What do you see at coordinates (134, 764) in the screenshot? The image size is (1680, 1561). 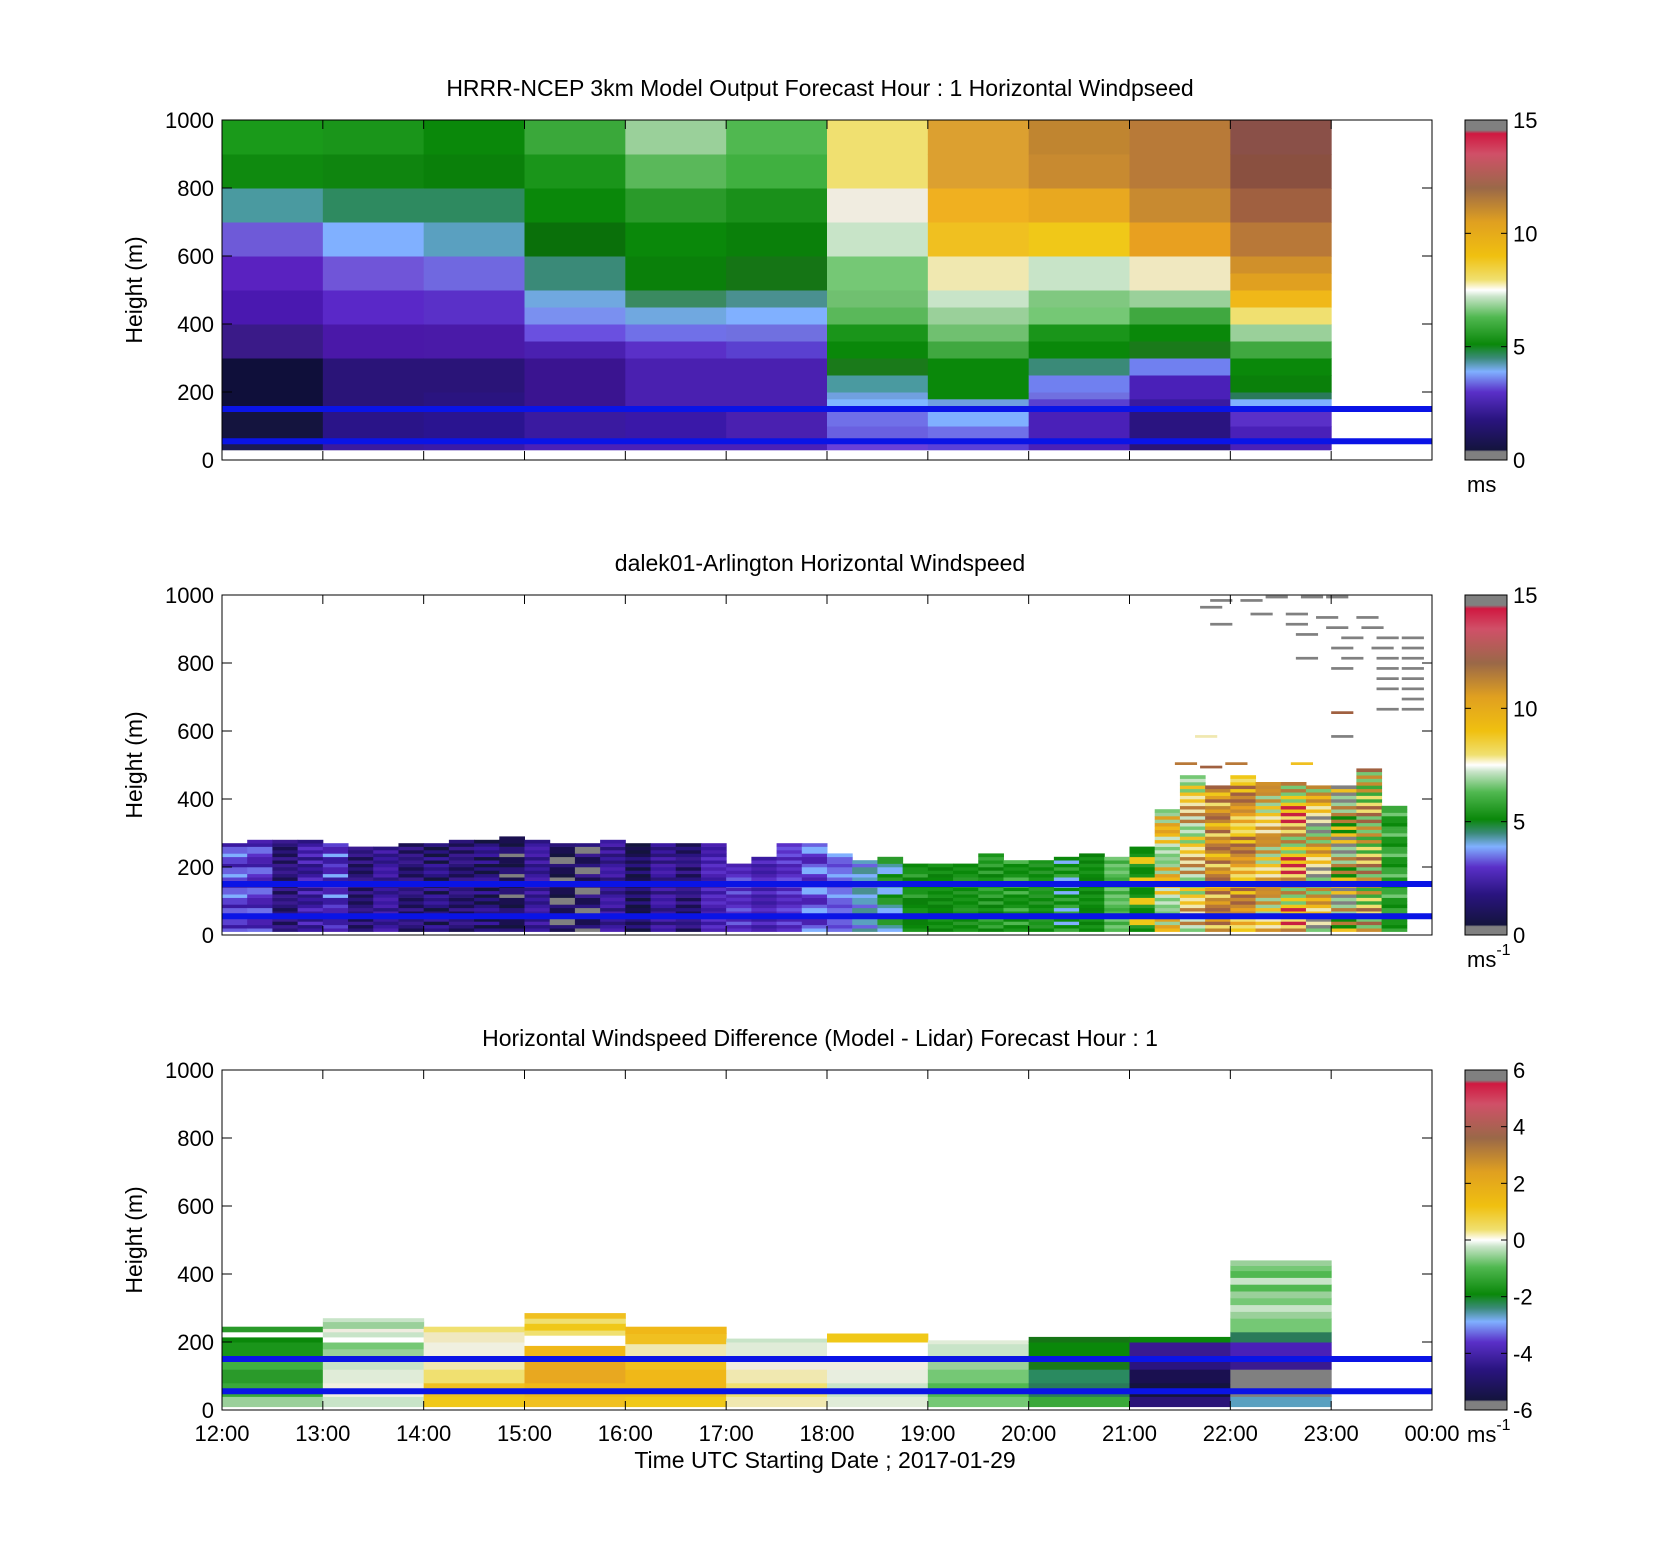 I see `y-axis-label: Height (m)` at bounding box center [134, 764].